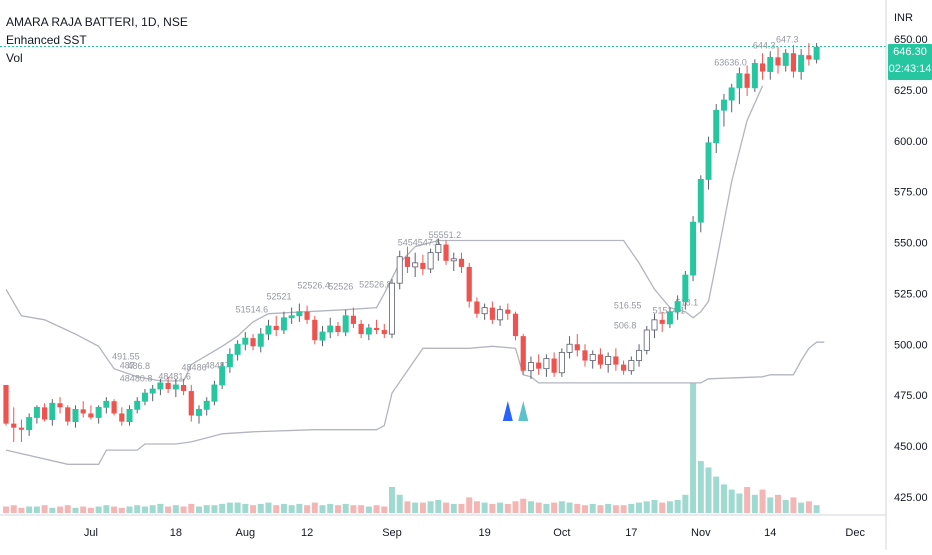 This screenshot has height=555, width=932. I want to click on level-annotation: 506.8, so click(625, 325).